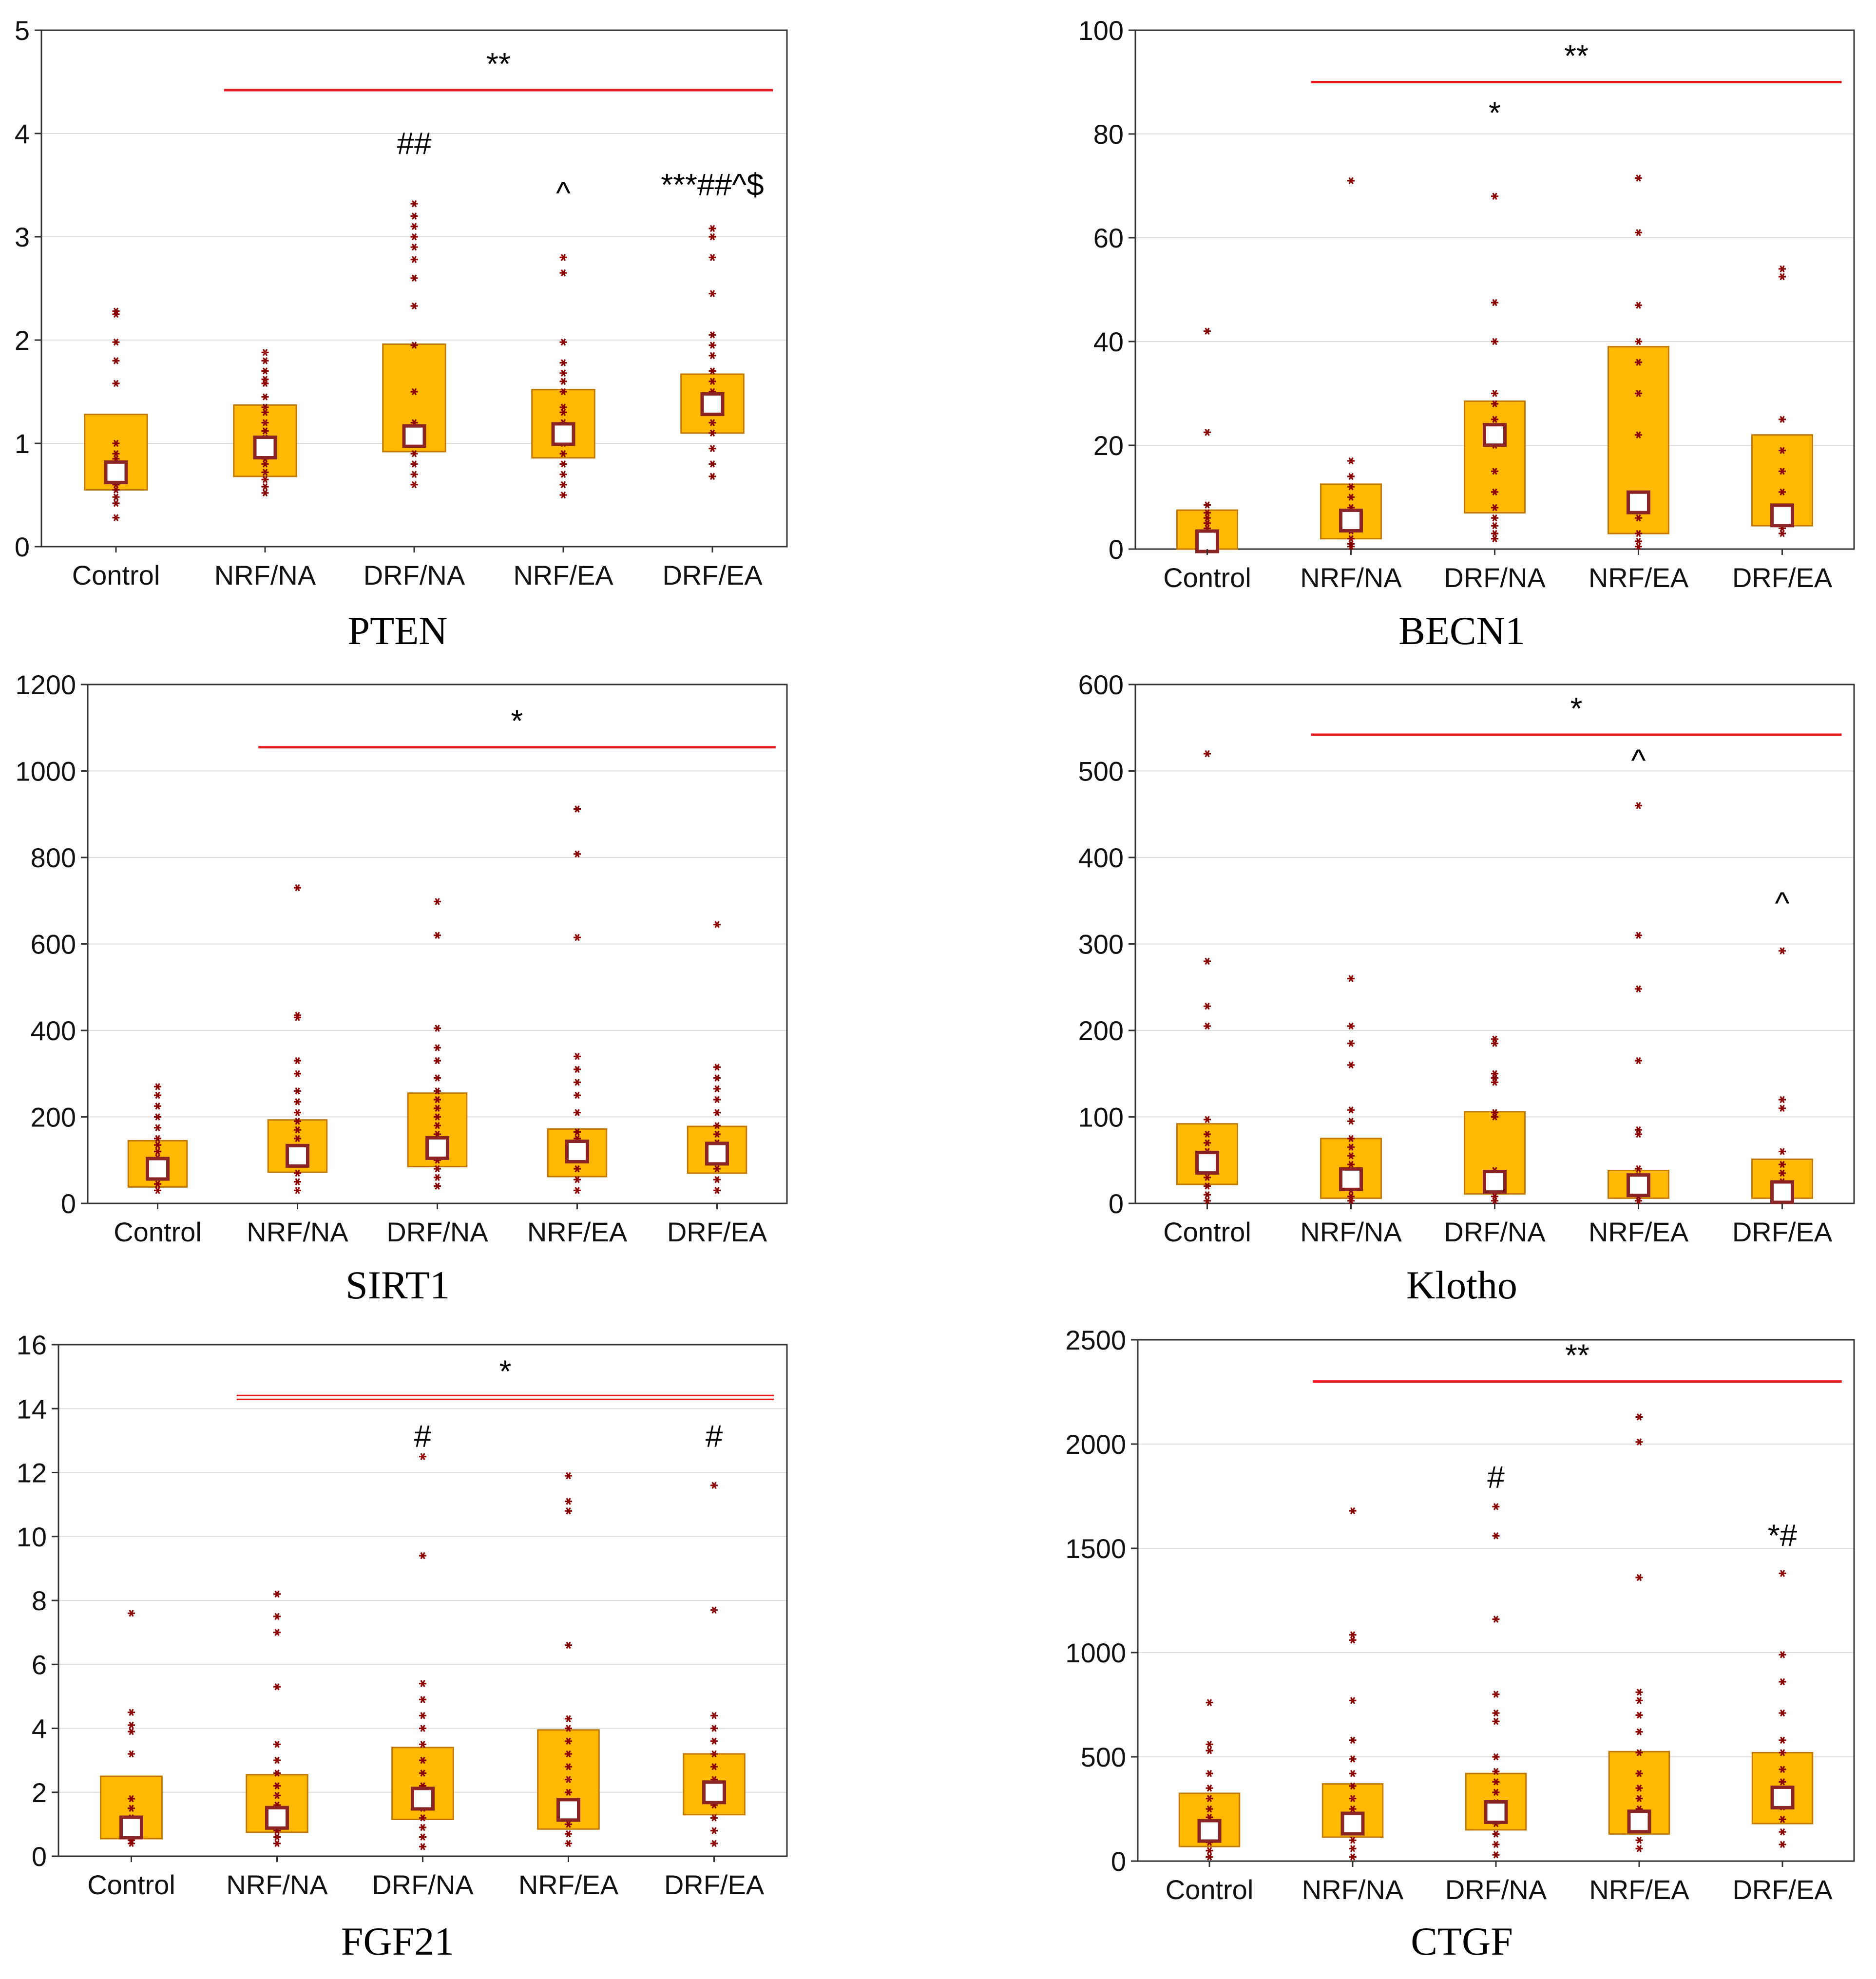  Describe the element at coordinates (1461, 631) in the screenshot. I see `panel-title: BECN1` at that location.